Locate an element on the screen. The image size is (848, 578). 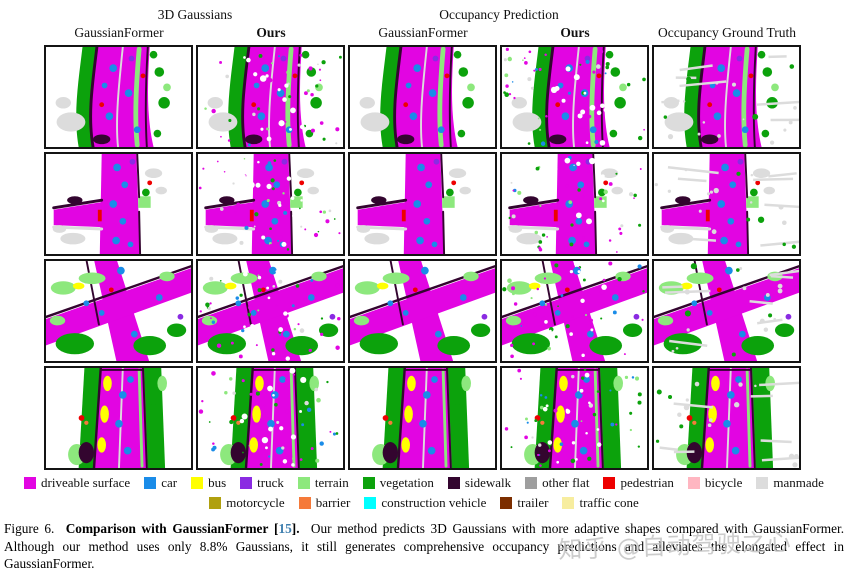
legend-item-vegetation: vegetation is located at coordinates (398, 483).